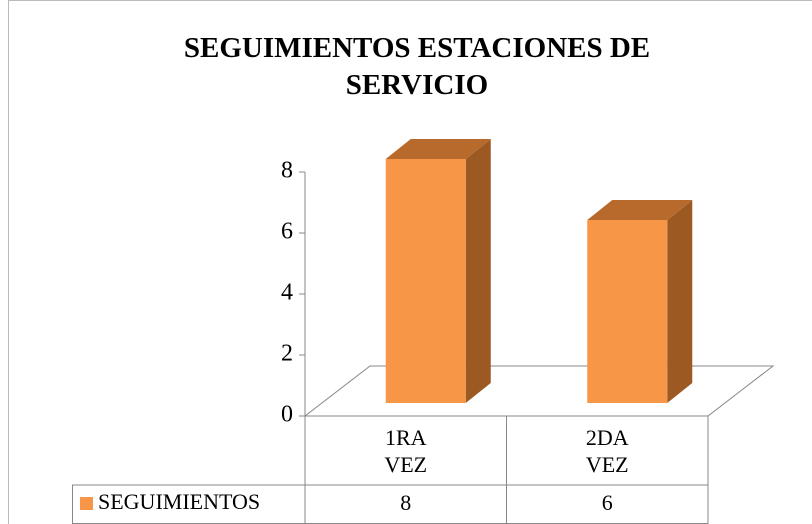 The image size is (812, 524). I want to click on y-tick-label: 8, so click(287, 171).